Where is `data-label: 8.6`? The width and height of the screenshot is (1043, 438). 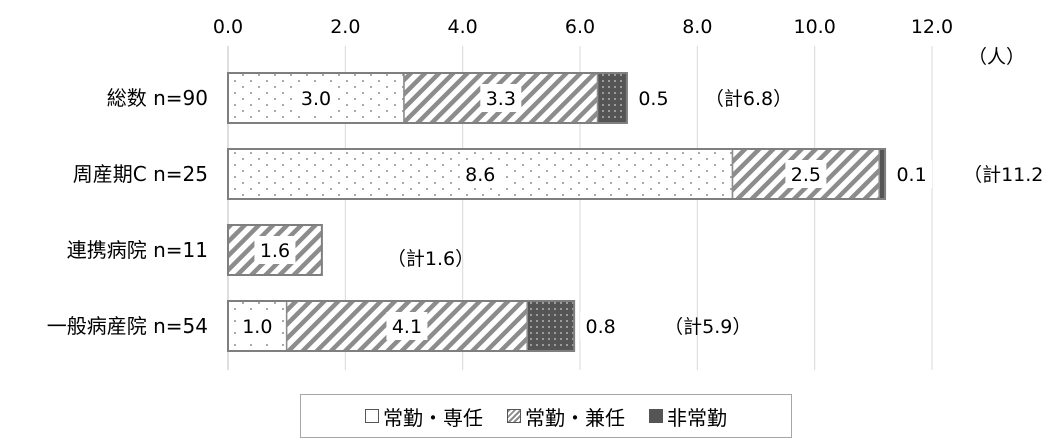
data-label: 8.6 is located at coordinates (480, 174).